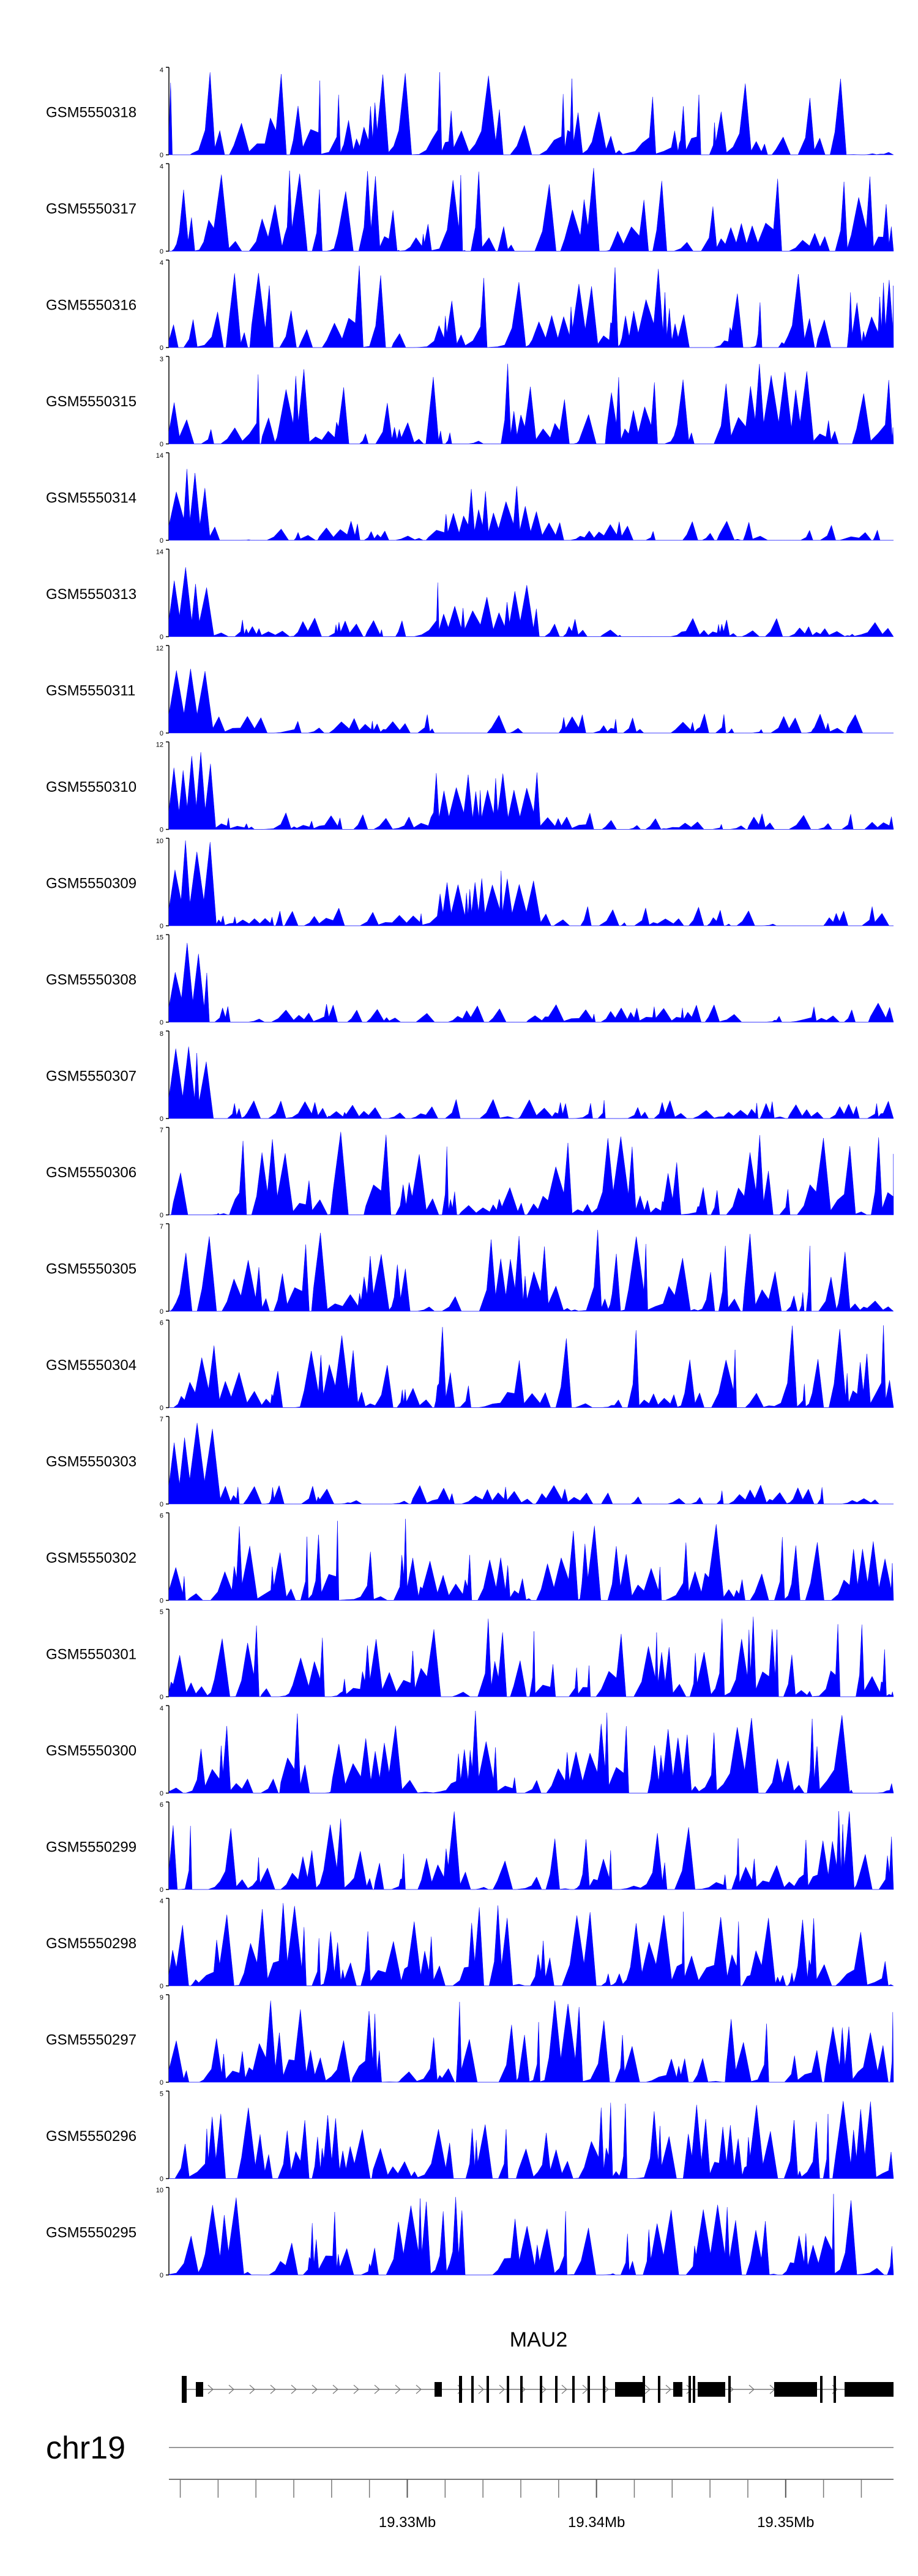 Image resolution: width=918 pixels, height=2576 pixels. What do you see at coordinates (91, 1462) in the screenshot?
I see `track-label: GSM5550303` at bounding box center [91, 1462].